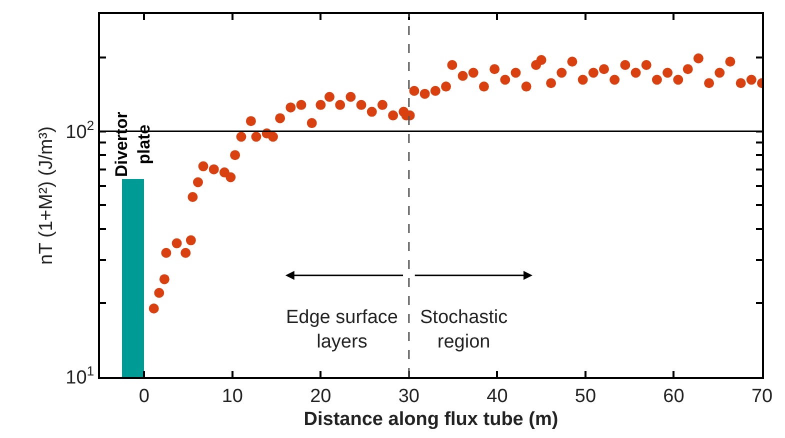 Image resolution: width=785 pixels, height=438 pixels. I want to click on x-axis-title: Distance along flux tube (m), so click(431, 419).